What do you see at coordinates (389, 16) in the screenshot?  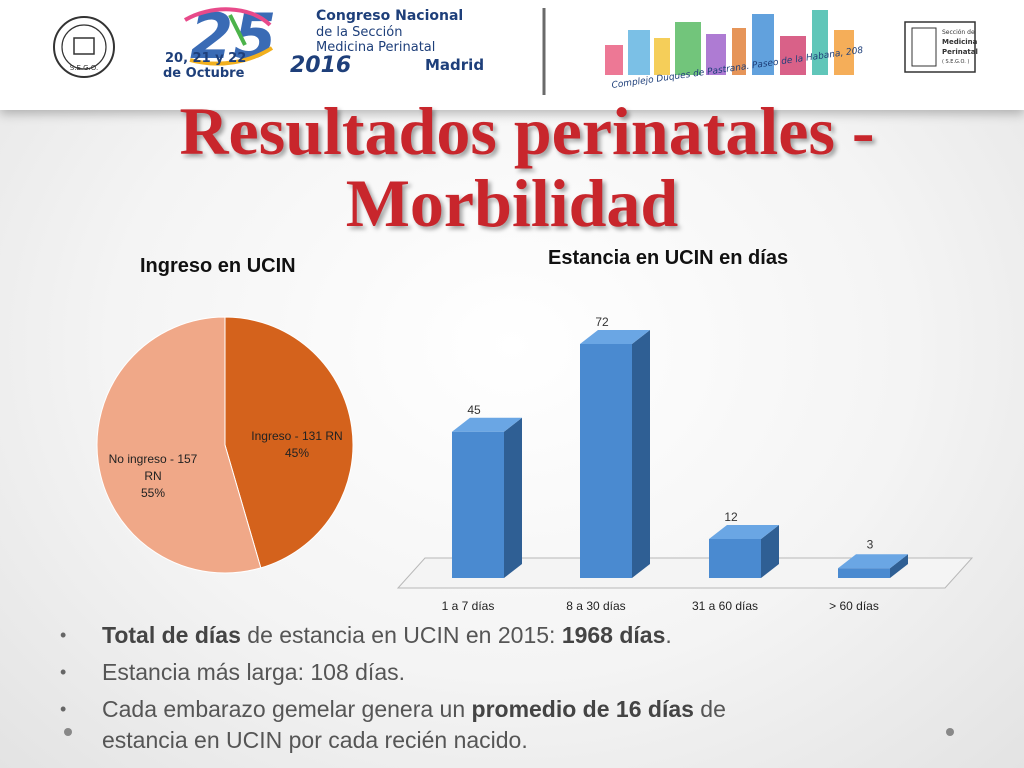 I see `congress-line1: Congreso Nacional` at bounding box center [389, 16].